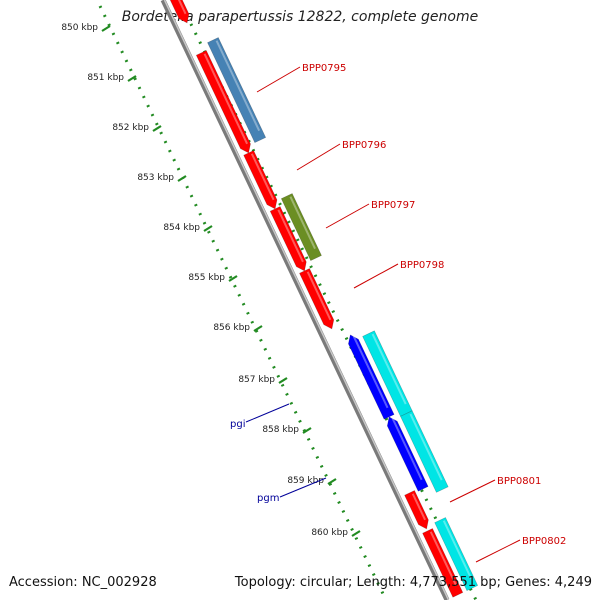 The width and height of the screenshot is (600, 600). I want to click on gene-label-bpp0795: BPP0795, so click(324, 68).